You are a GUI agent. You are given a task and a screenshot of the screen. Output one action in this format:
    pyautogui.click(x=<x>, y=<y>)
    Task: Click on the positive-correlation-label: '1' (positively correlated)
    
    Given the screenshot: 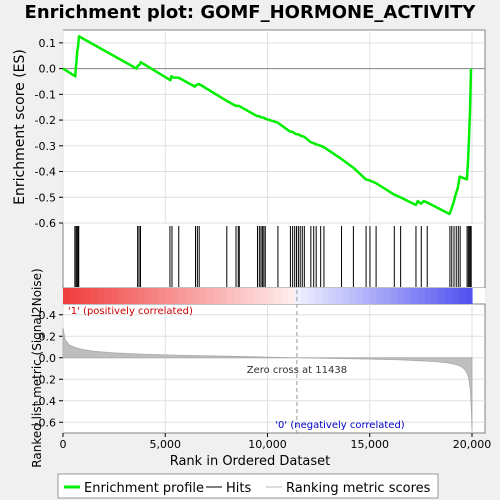 What is the action you would take?
    pyautogui.click(x=130, y=311)
    